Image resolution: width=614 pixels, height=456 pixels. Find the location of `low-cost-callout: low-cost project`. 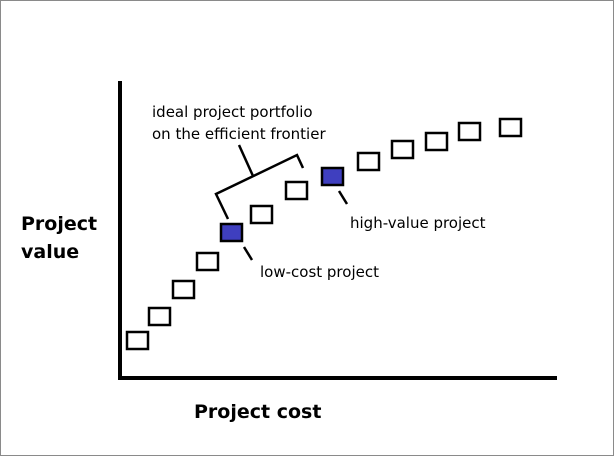

low-cost-callout: low-cost project is located at coordinates (319, 272).